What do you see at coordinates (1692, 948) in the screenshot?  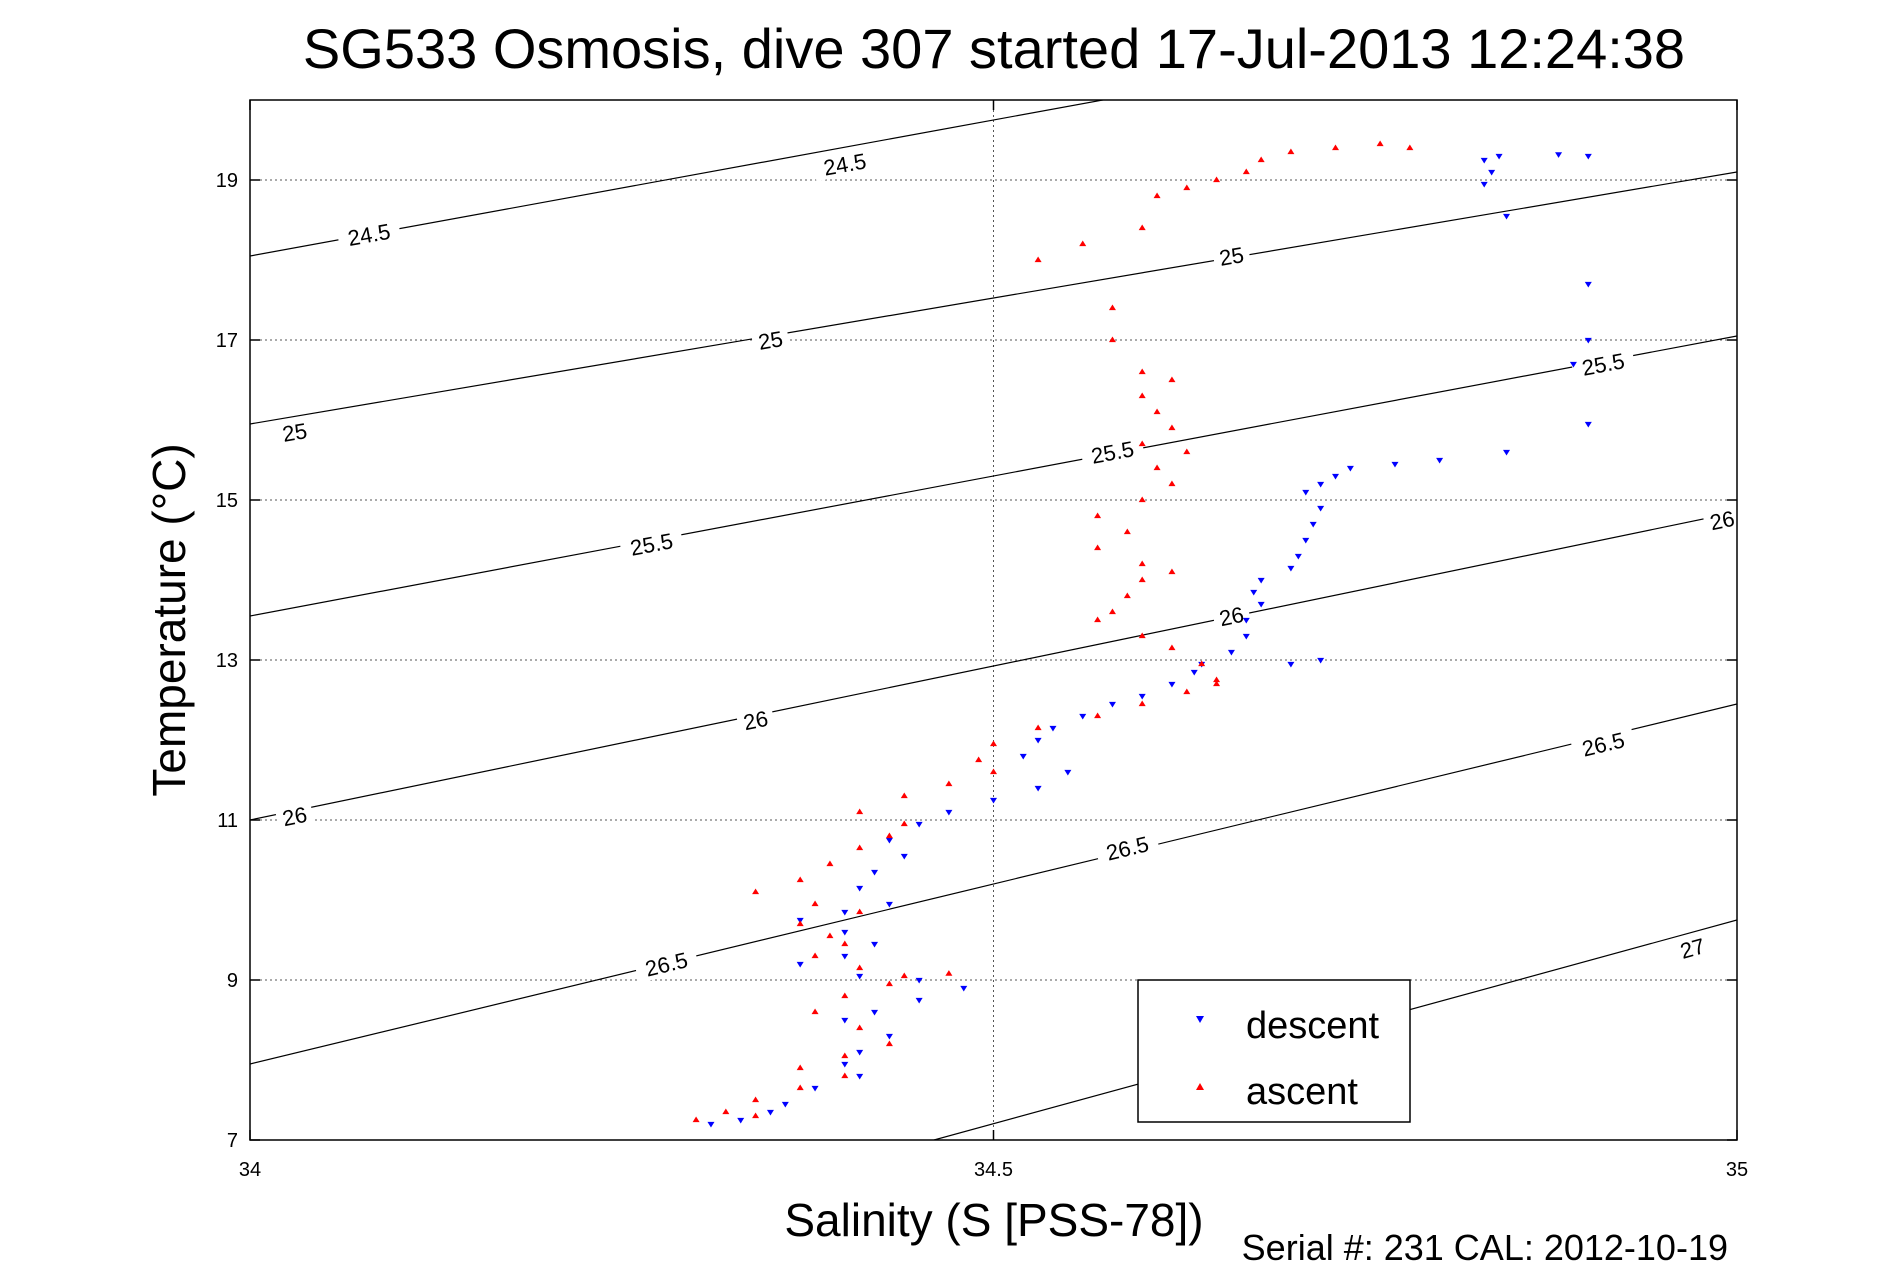 I see `density-contour-label: 27` at bounding box center [1692, 948].